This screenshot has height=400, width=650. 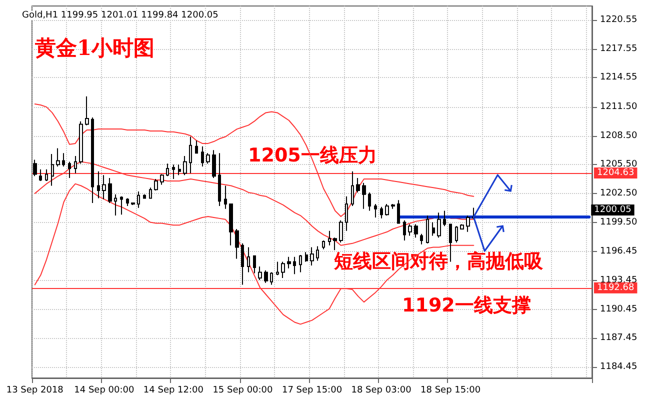 What do you see at coordinates (613, 209) in the screenshot?
I see `data-label: 1200.05` at bounding box center [613, 209].